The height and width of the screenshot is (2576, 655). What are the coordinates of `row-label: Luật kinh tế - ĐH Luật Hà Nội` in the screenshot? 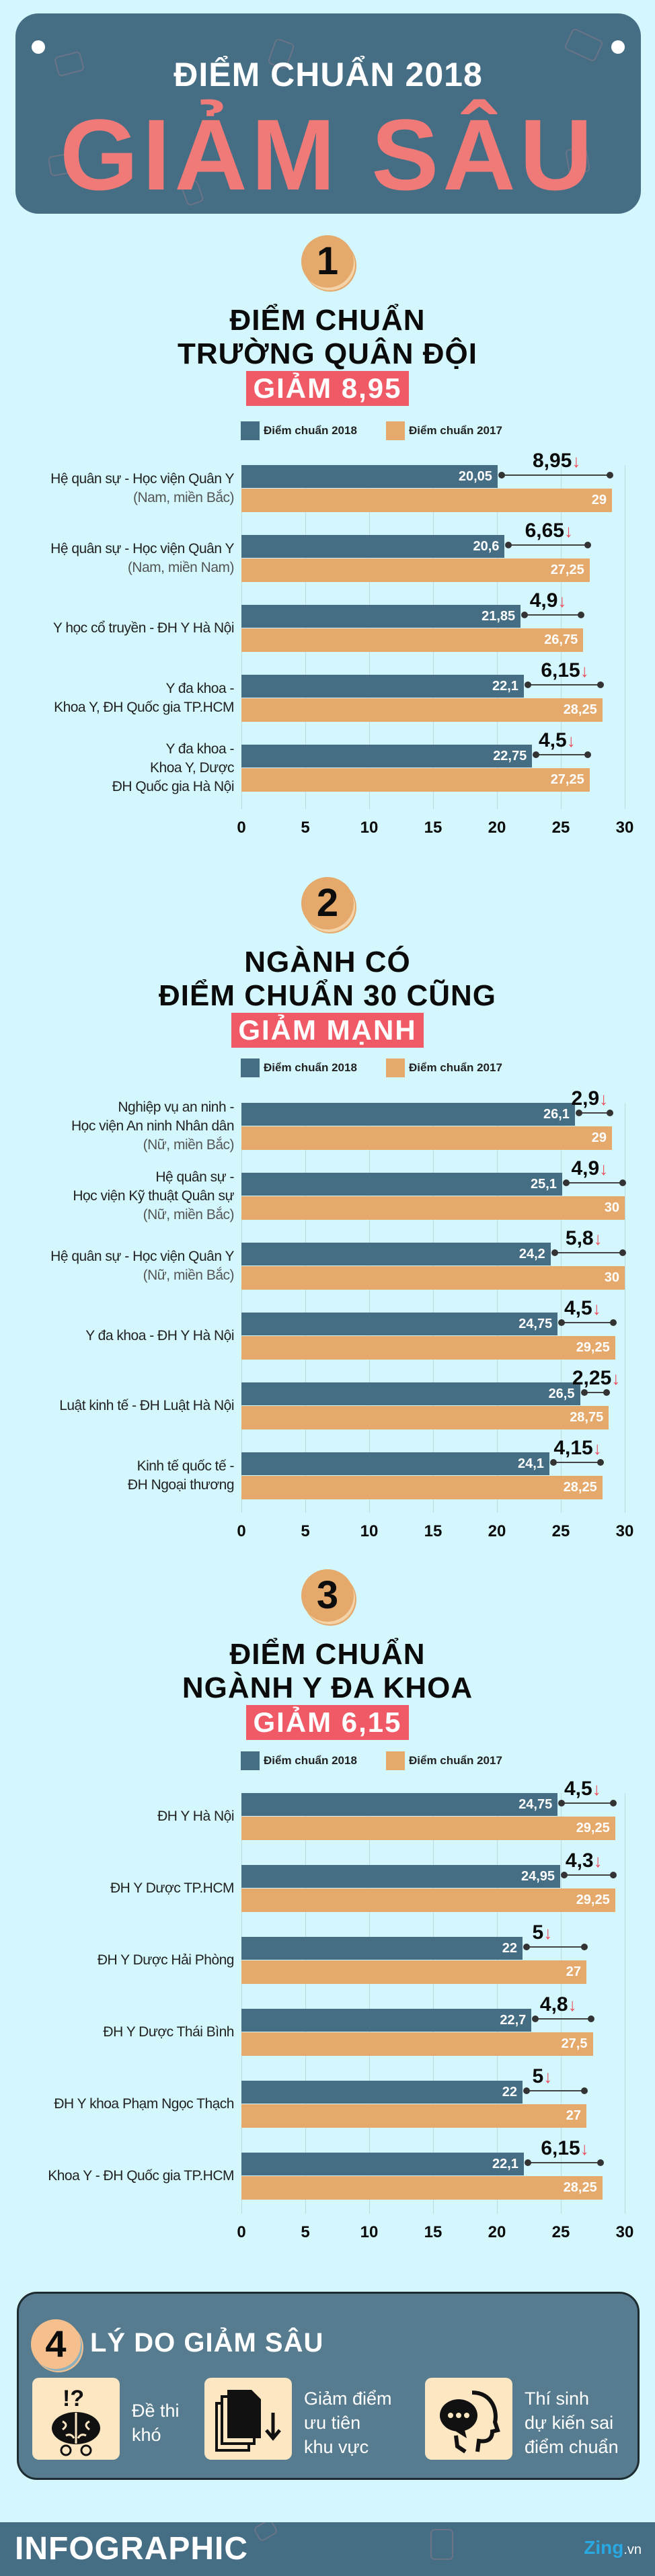 It's located at (146, 1405).